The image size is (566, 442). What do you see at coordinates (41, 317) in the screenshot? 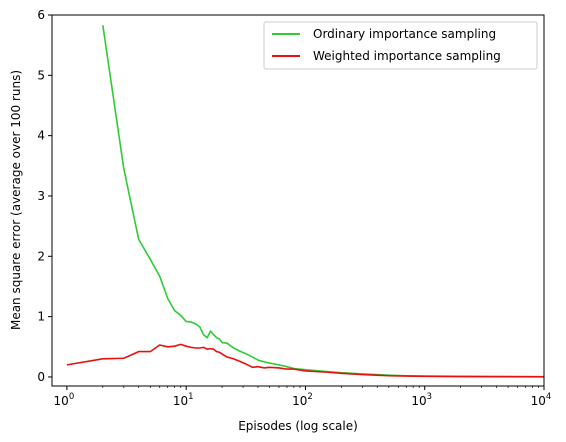
I see `y-tick-label: 1` at bounding box center [41, 317].